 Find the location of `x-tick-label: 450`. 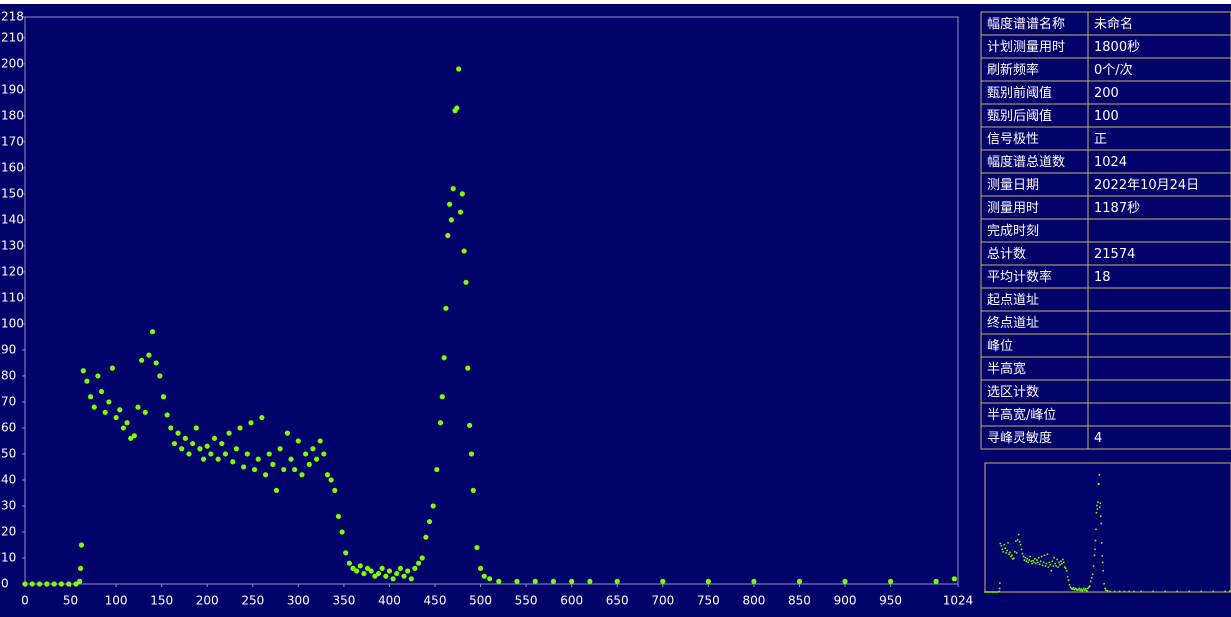

x-tick-label: 450 is located at coordinates (435, 601).